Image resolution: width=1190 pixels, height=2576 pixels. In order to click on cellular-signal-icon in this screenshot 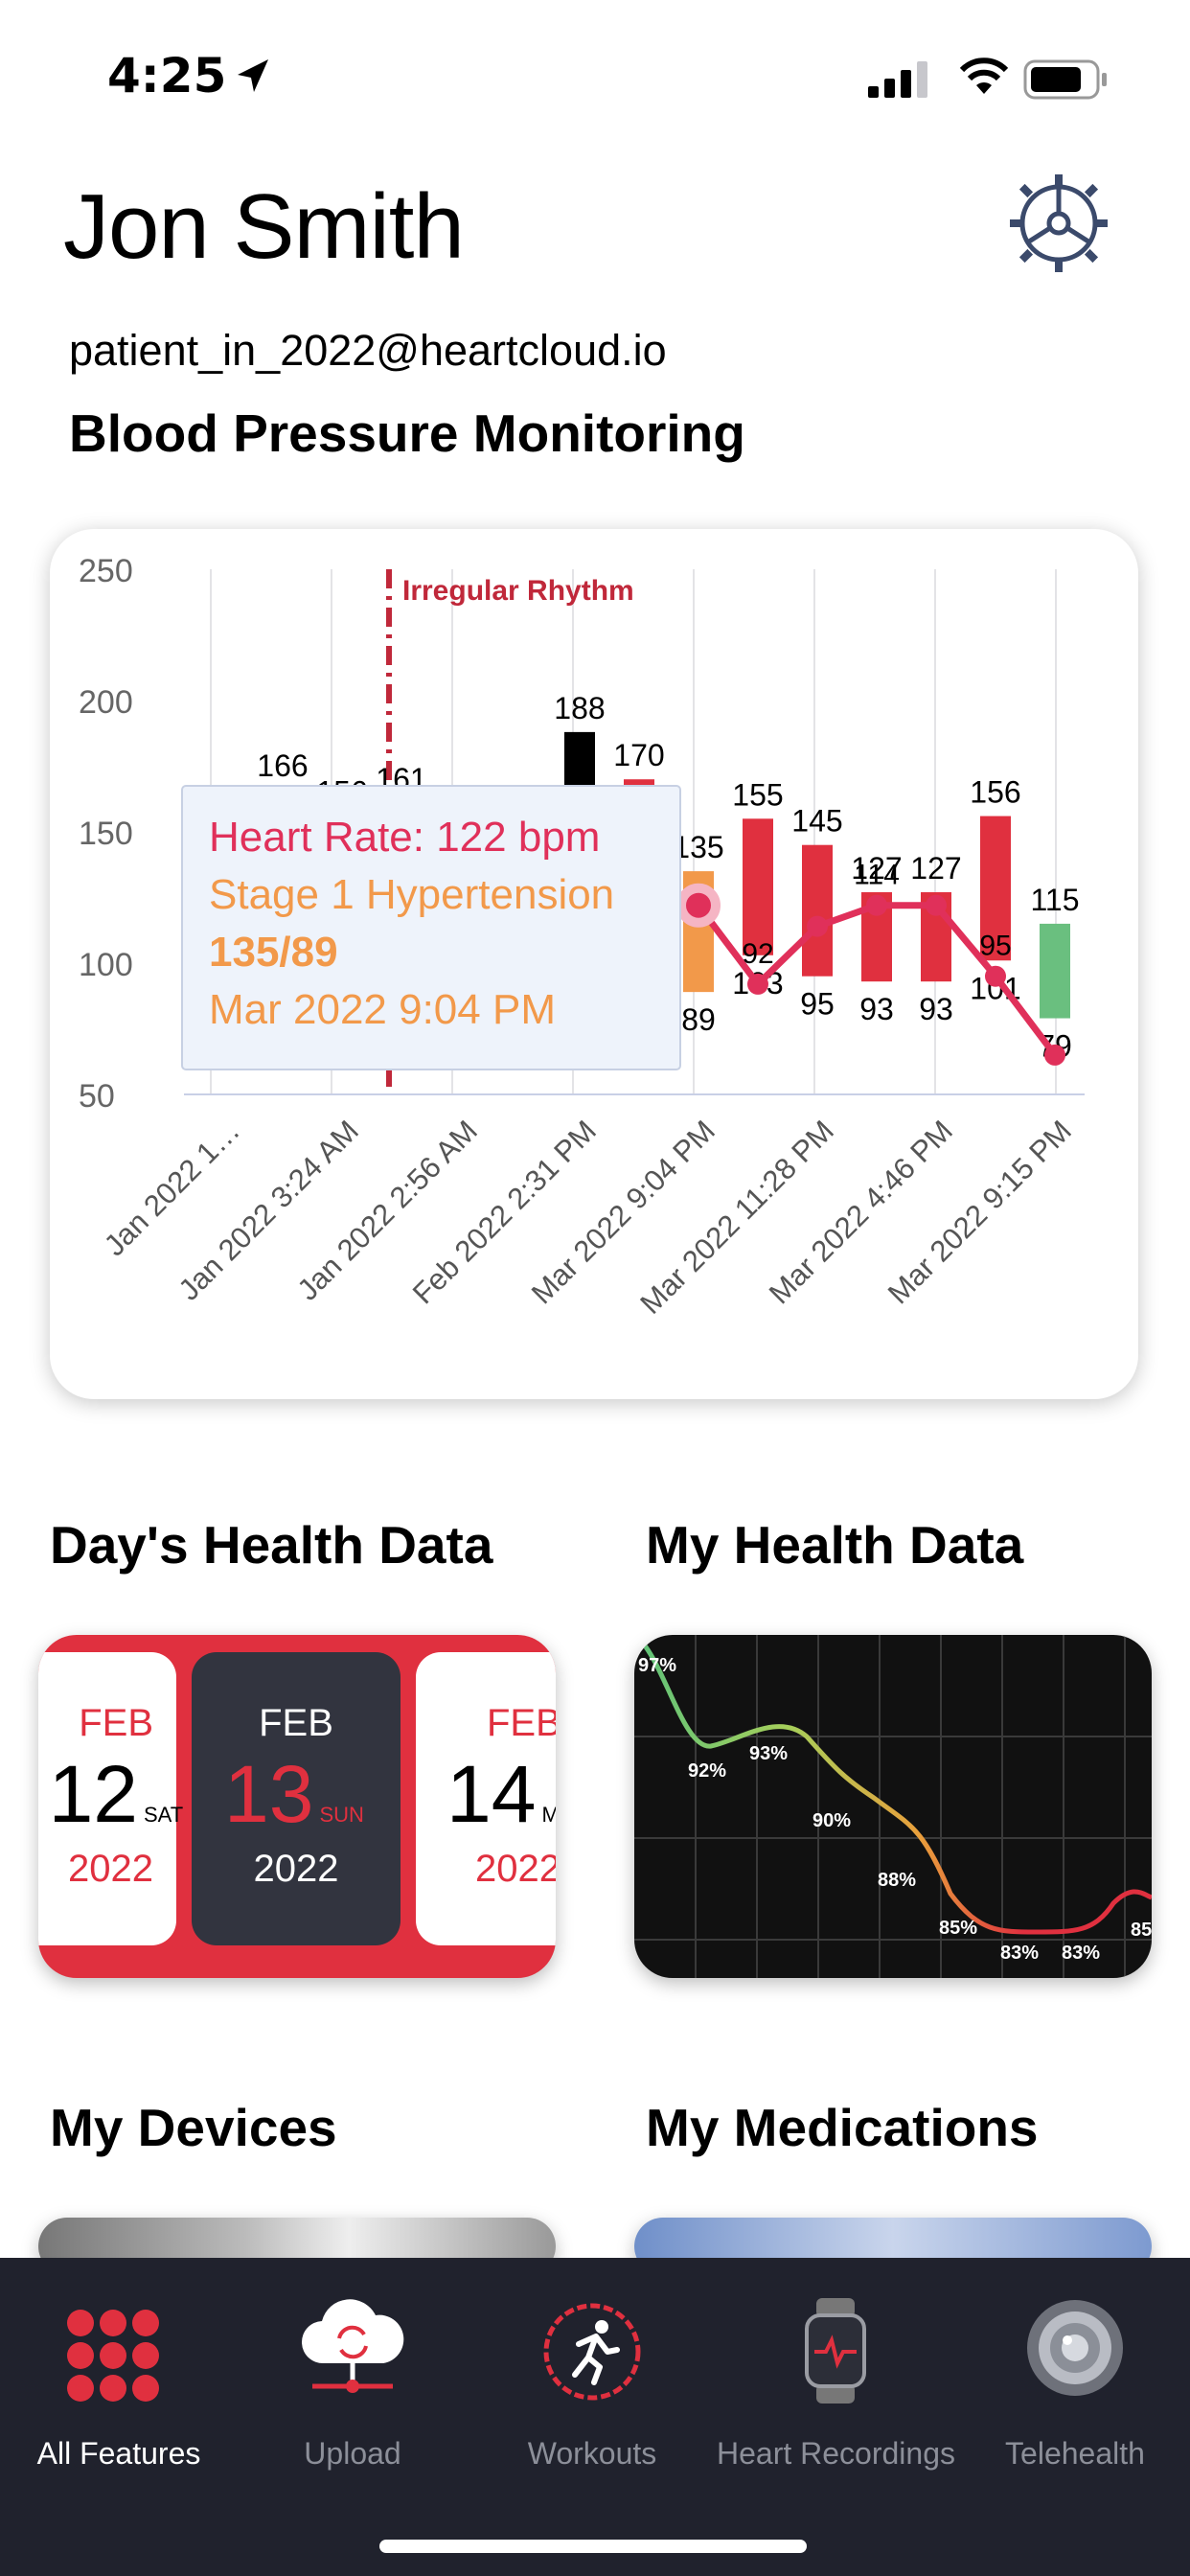, I will do `click(898, 79)`.